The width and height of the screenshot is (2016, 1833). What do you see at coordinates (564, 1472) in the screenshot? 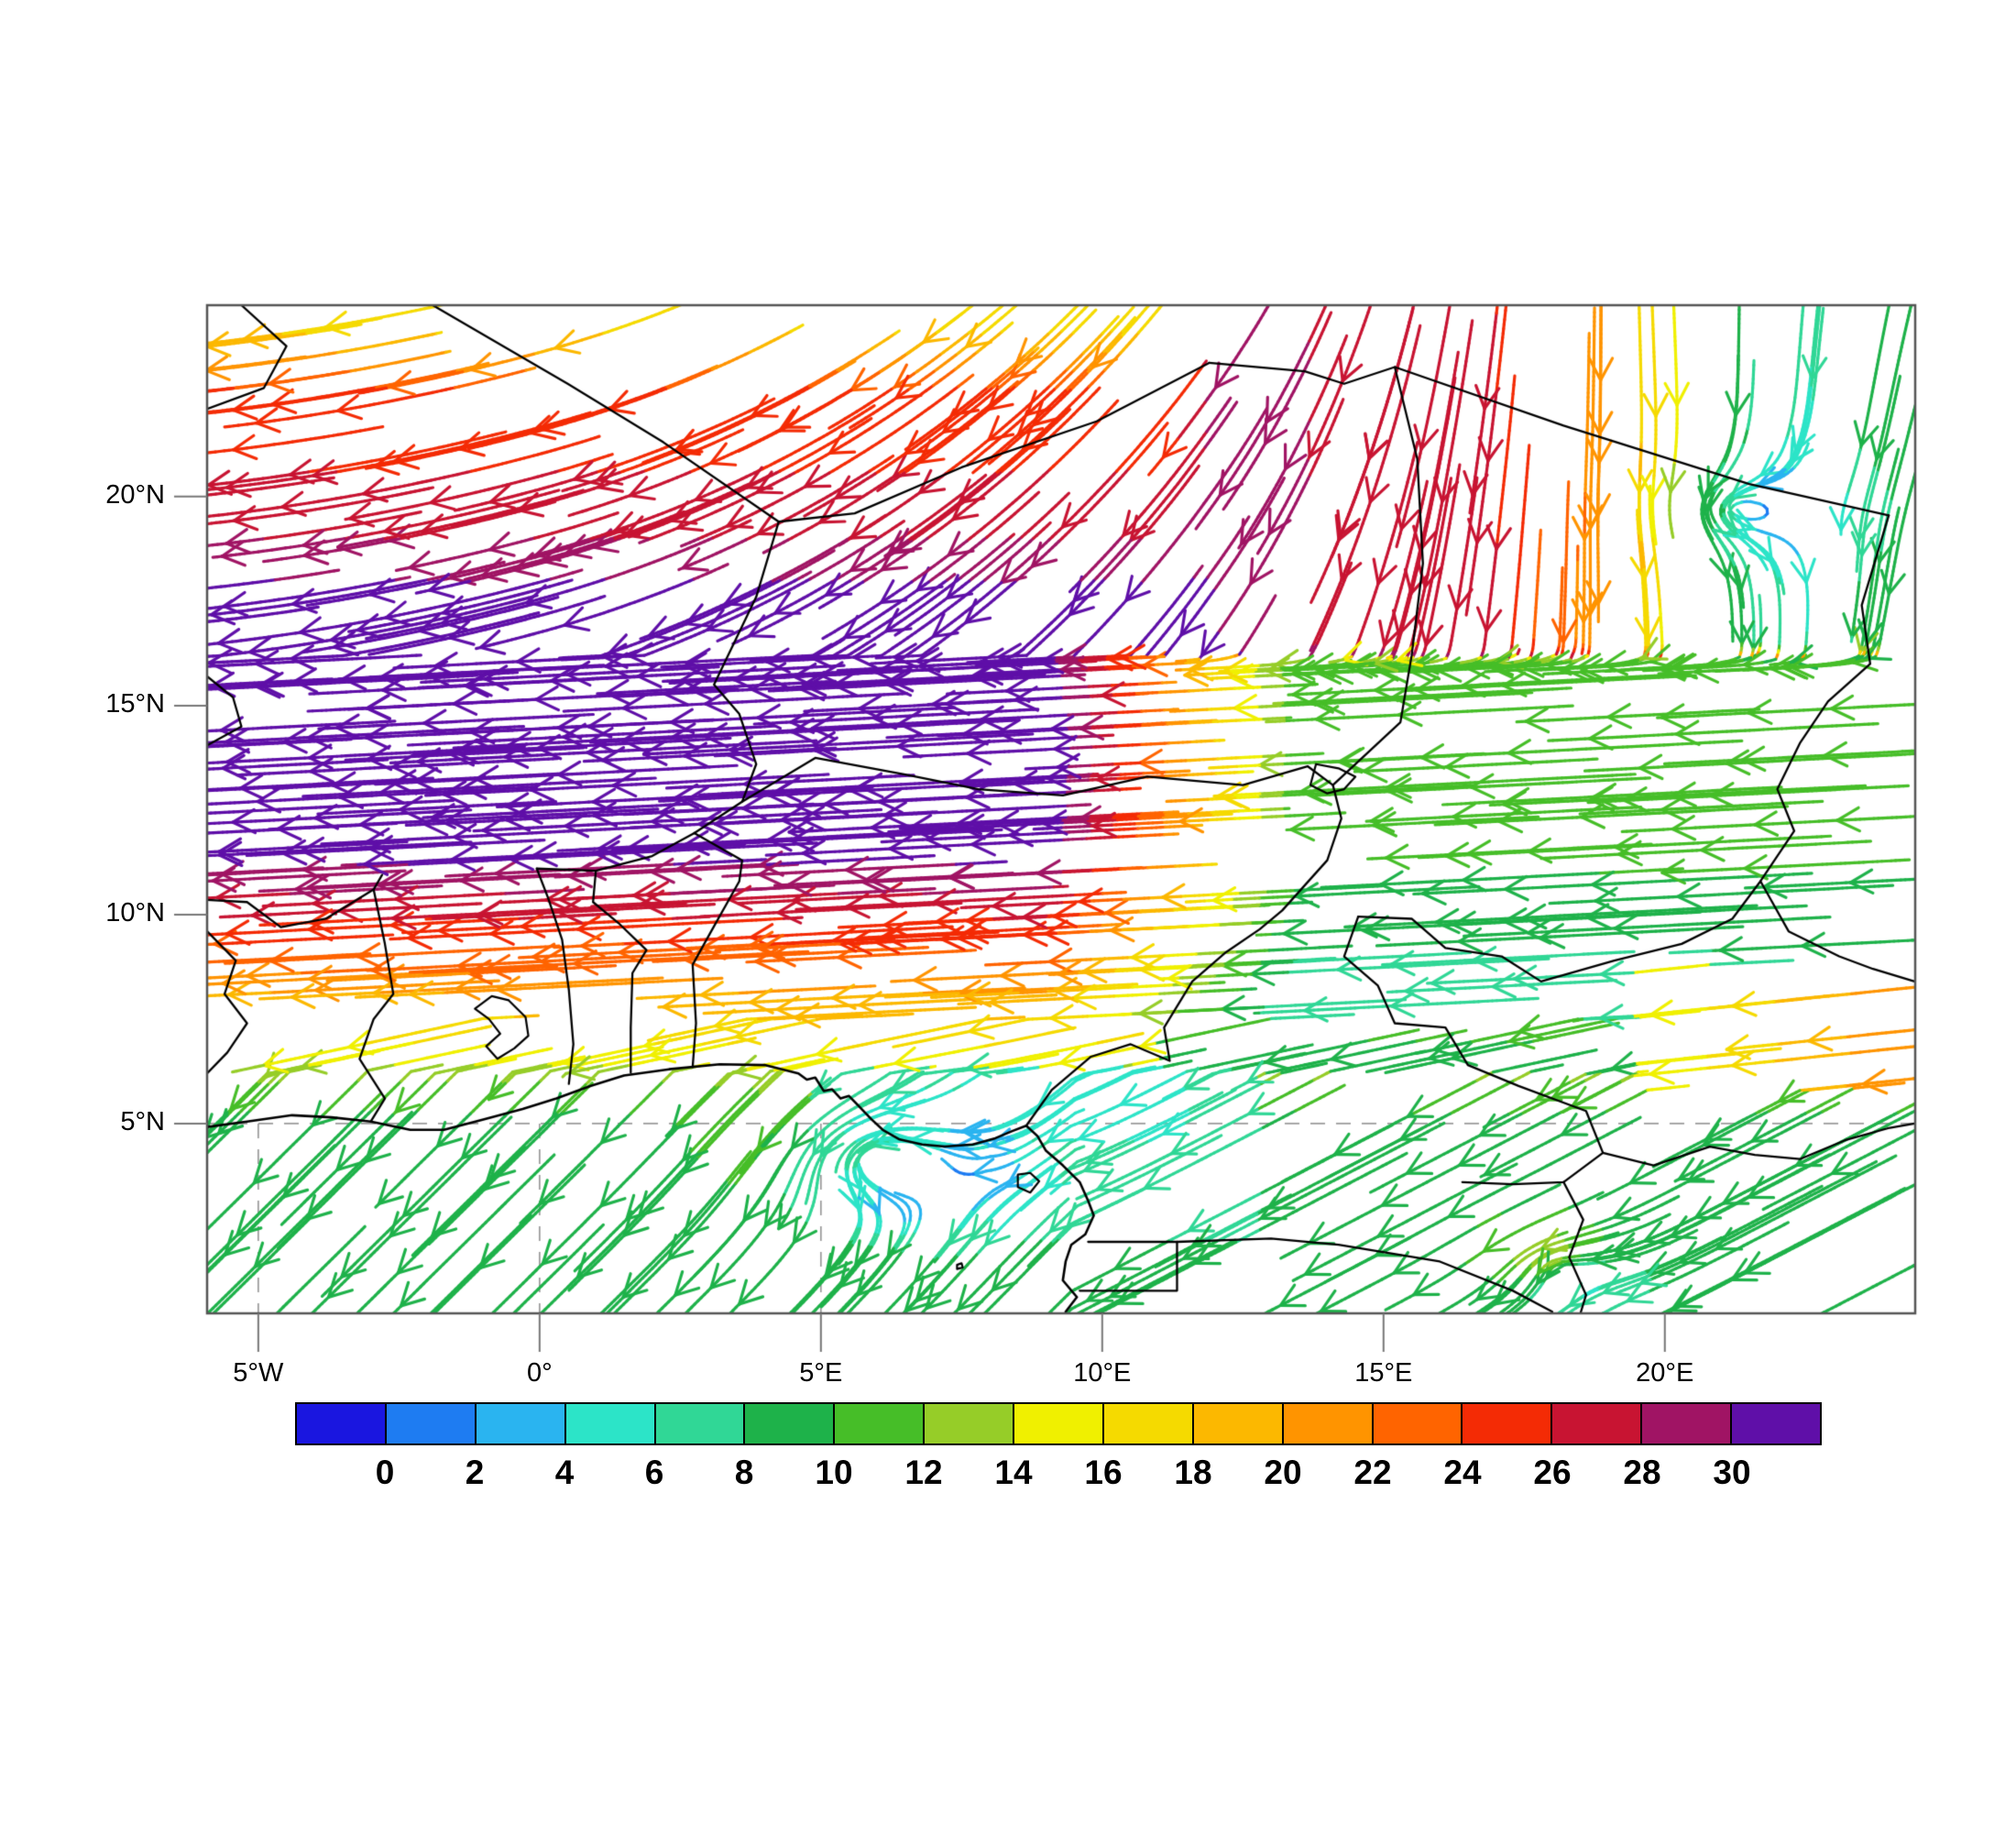
I see `colorbar-tick-label: 4` at bounding box center [564, 1472].